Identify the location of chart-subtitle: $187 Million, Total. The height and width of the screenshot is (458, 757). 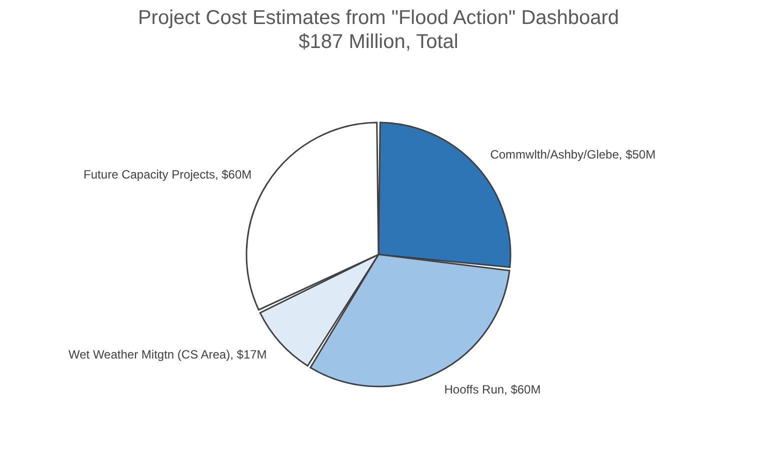
(378, 42).